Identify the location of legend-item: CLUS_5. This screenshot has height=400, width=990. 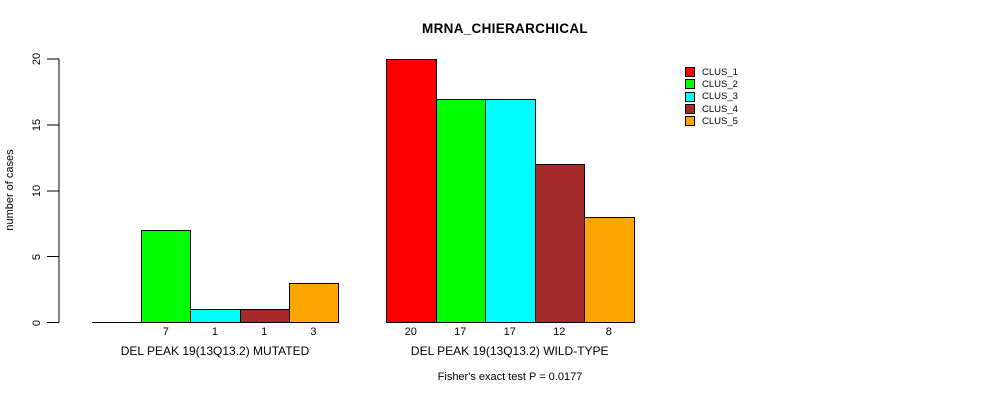
(711, 121).